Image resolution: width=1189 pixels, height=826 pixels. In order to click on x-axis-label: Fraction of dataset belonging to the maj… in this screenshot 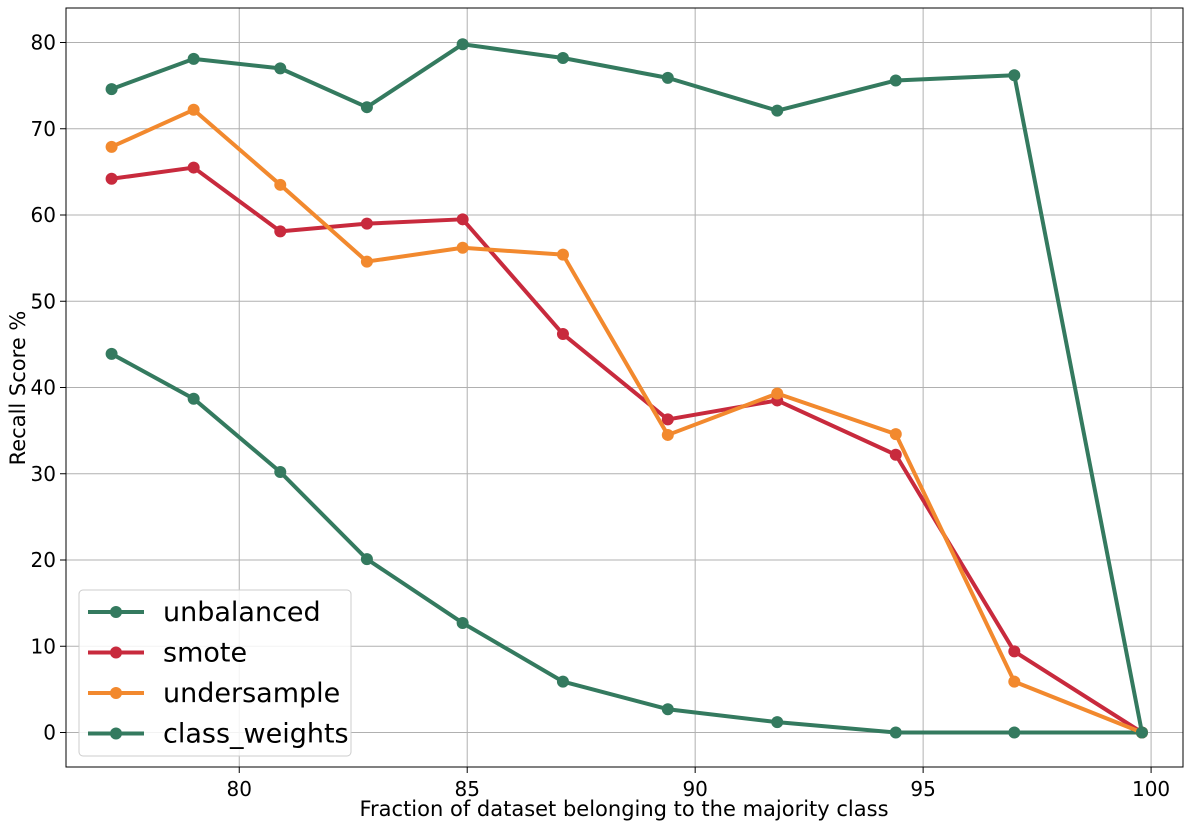, I will do `click(623, 809)`.